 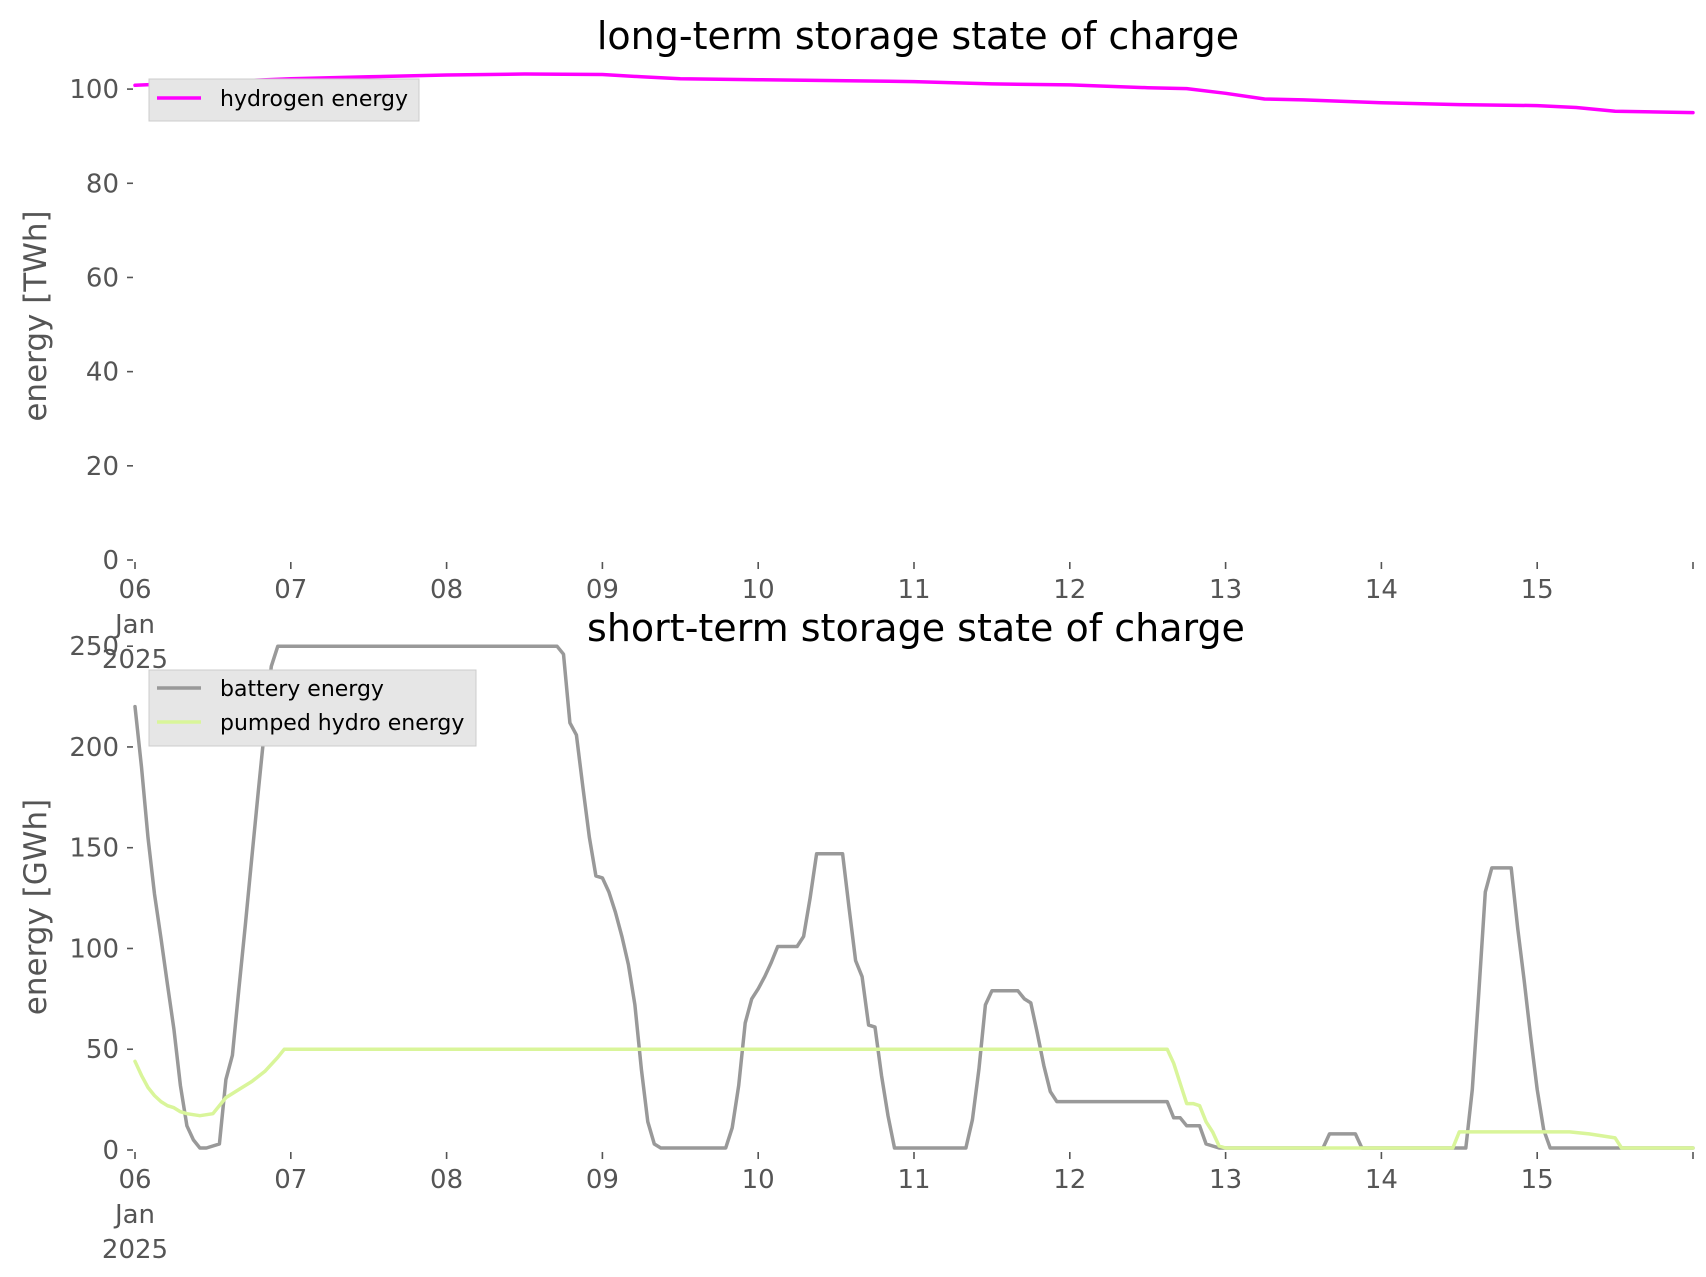 I want to click on x-axis-ticks: 06 Jan 2025 07 08 09 10 11 12 13 14 15, so click(x=898, y=1208).